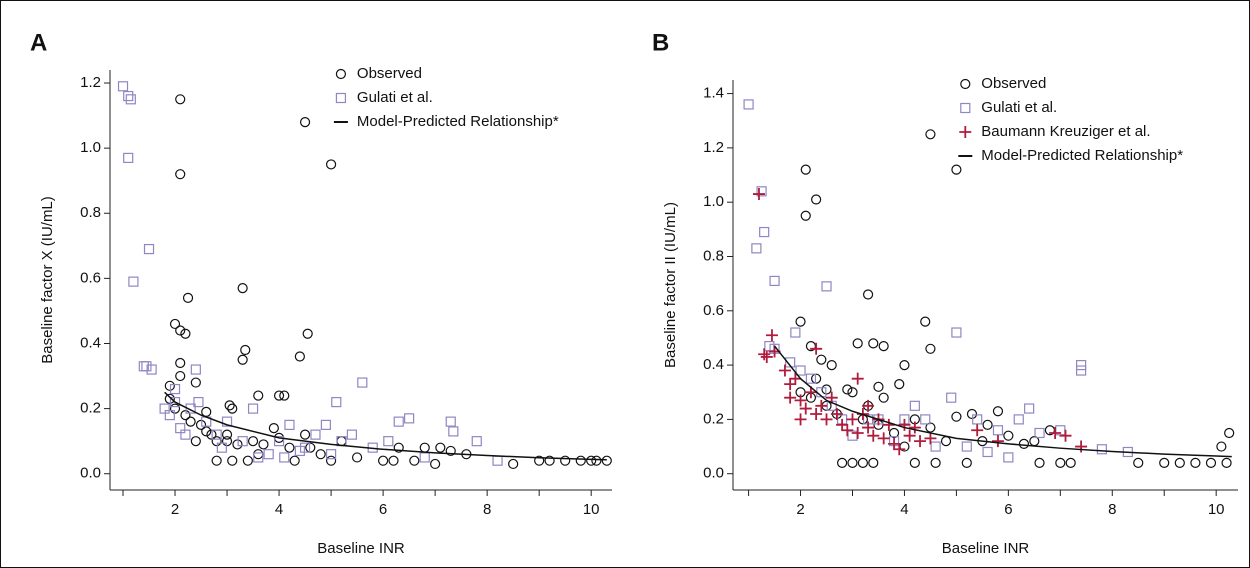 The width and height of the screenshot is (1250, 568). I want to click on x-tick-label: 6, so click(383, 509).